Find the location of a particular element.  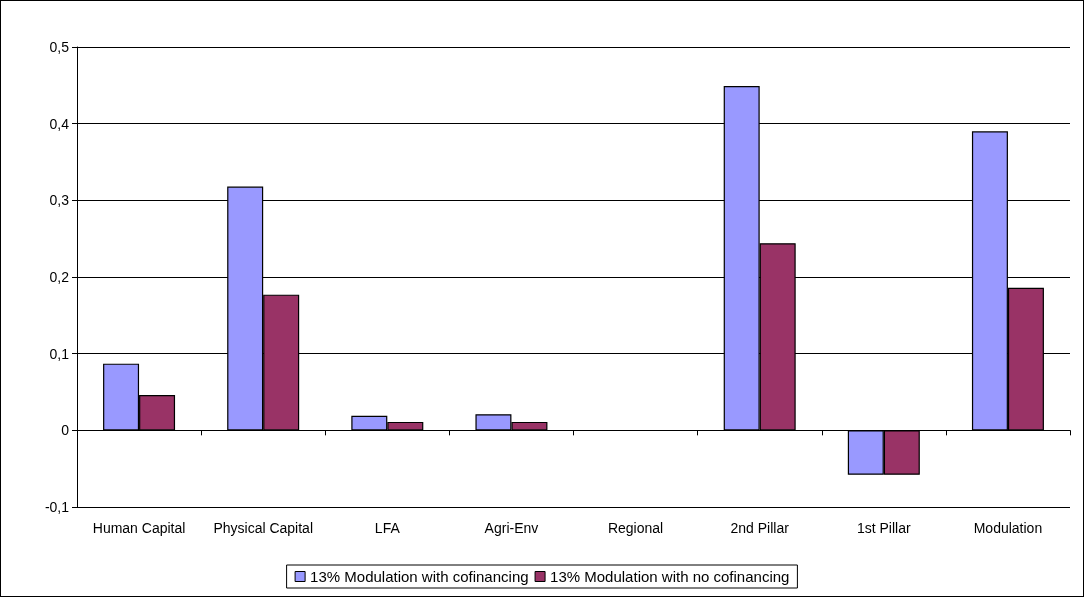

legend-label: 13% Modulation with cofinancing is located at coordinates (419, 576).